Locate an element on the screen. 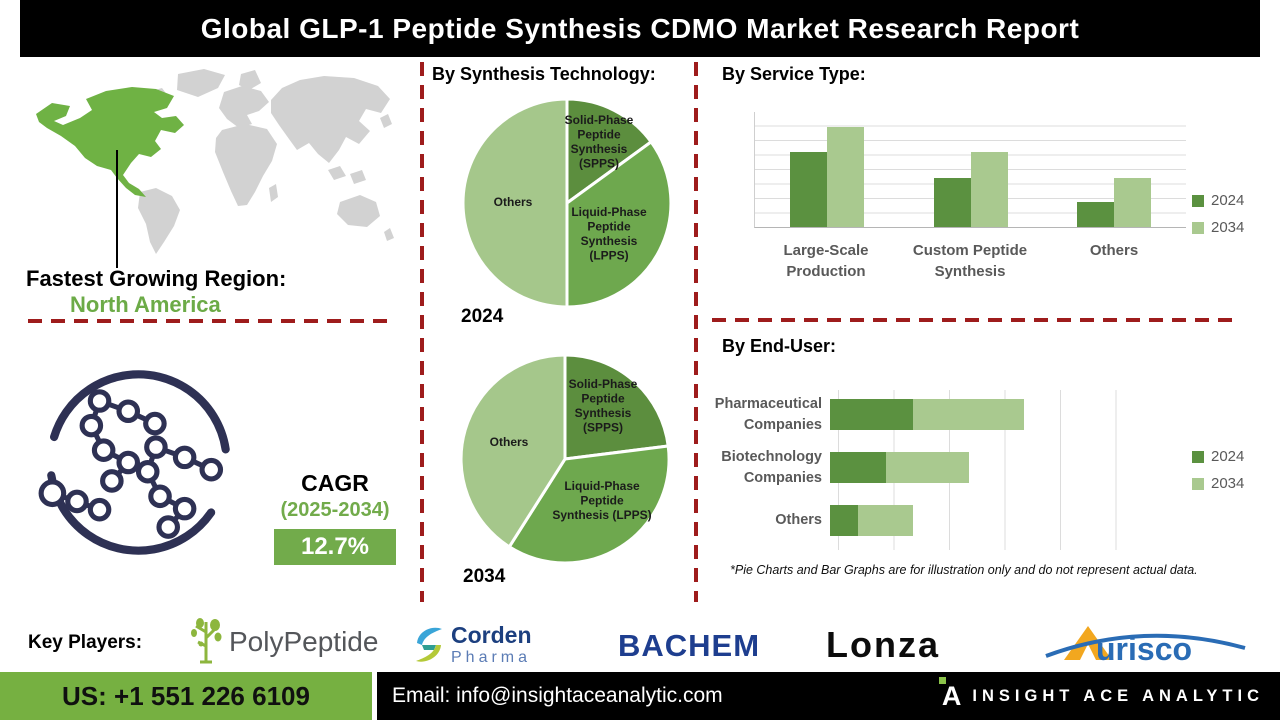 The height and width of the screenshot is (720, 1280). service-type-bars is located at coordinates (970, 169).